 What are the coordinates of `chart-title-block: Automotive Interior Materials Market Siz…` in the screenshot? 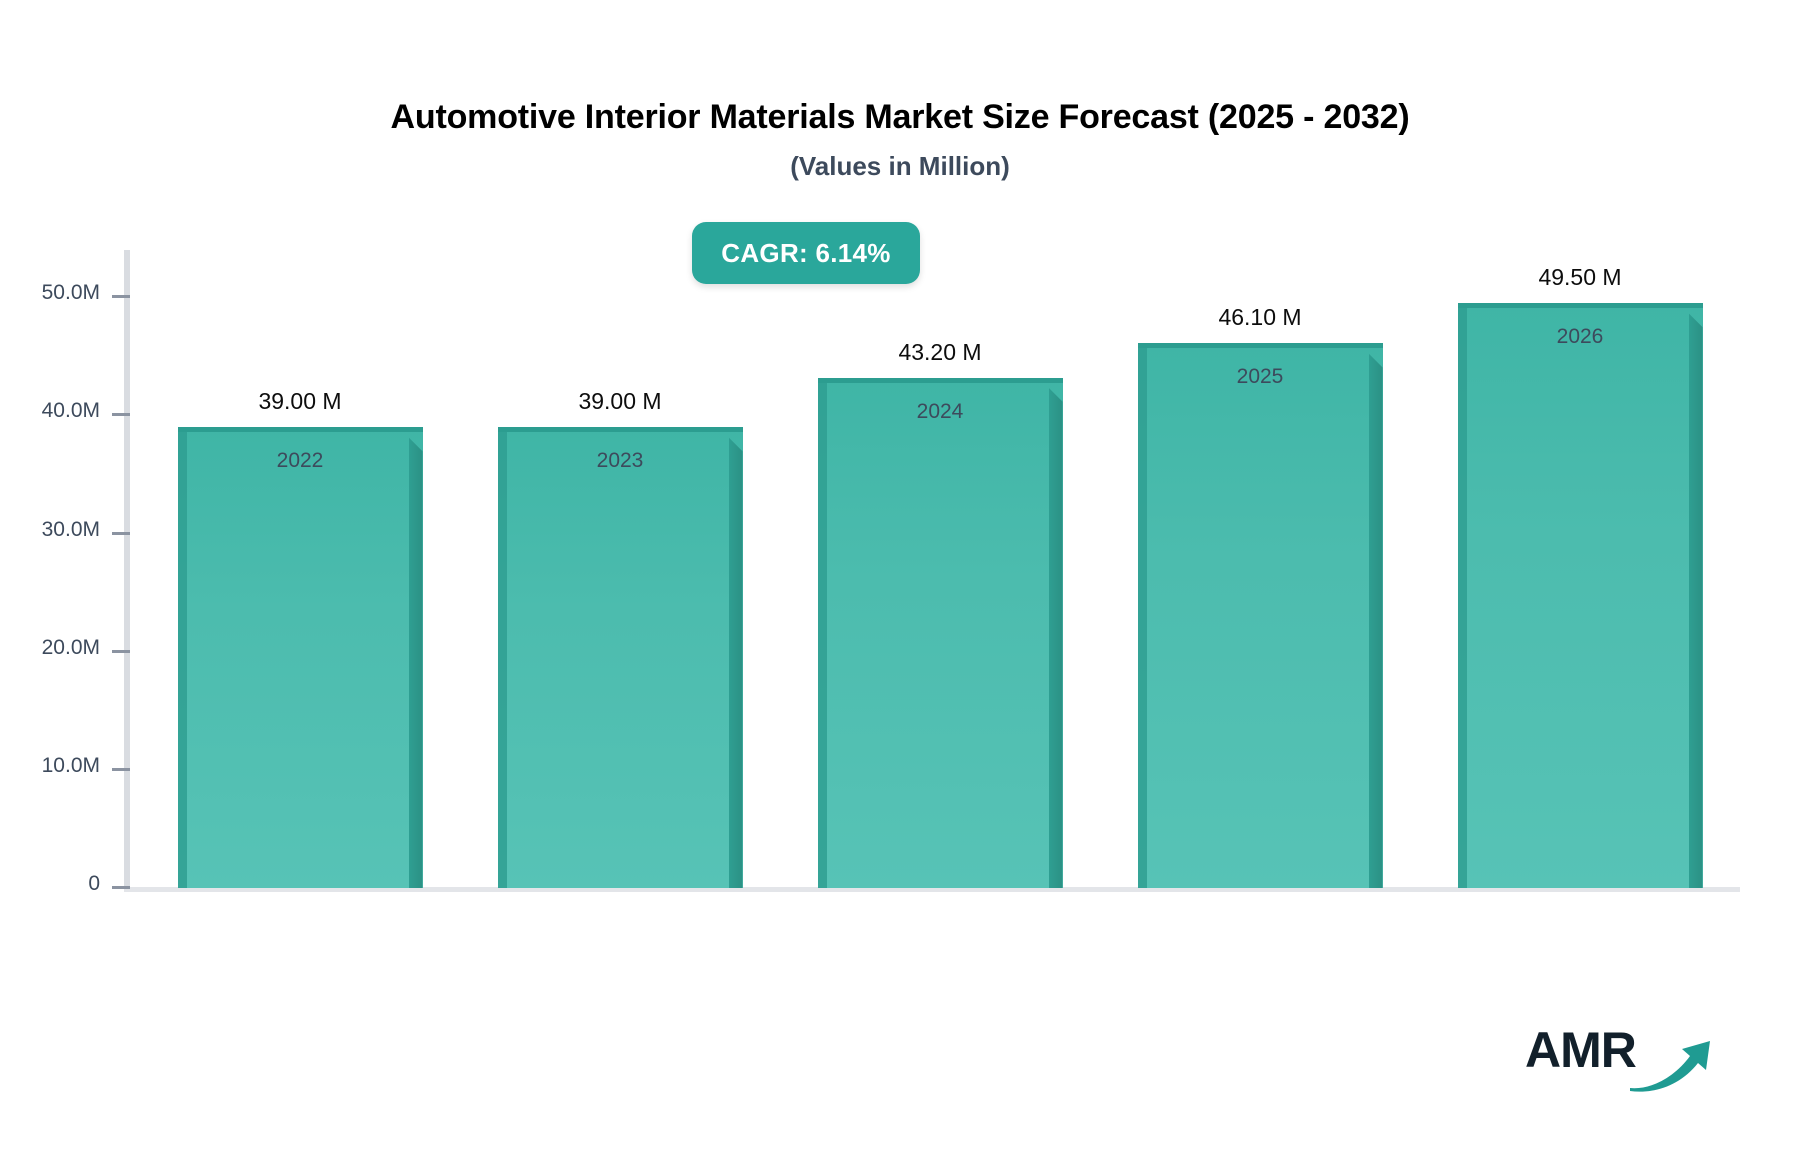 It's located at (900, 139).